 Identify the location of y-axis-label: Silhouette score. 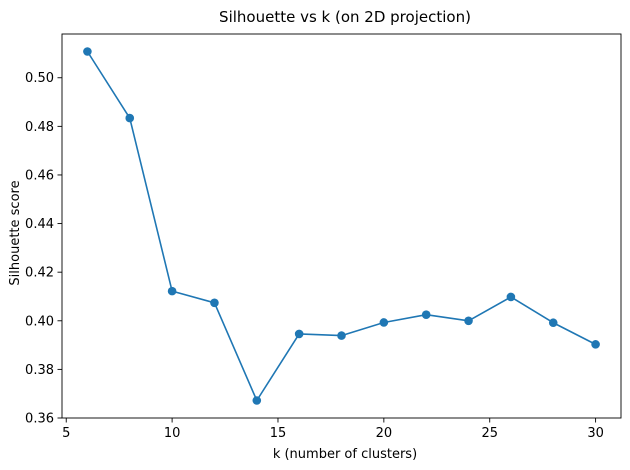
(15, 232).